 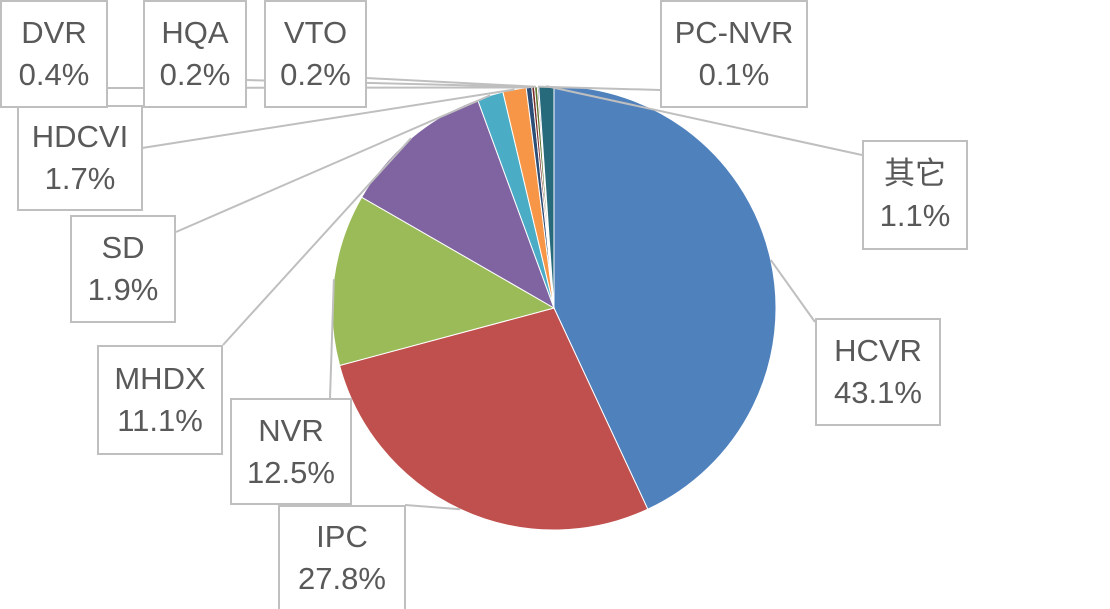 What do you see at coordinates (291, 451) in the screenshot?
I see `data-label-2: NVR 12.5%` at bounding box center [291, 451].